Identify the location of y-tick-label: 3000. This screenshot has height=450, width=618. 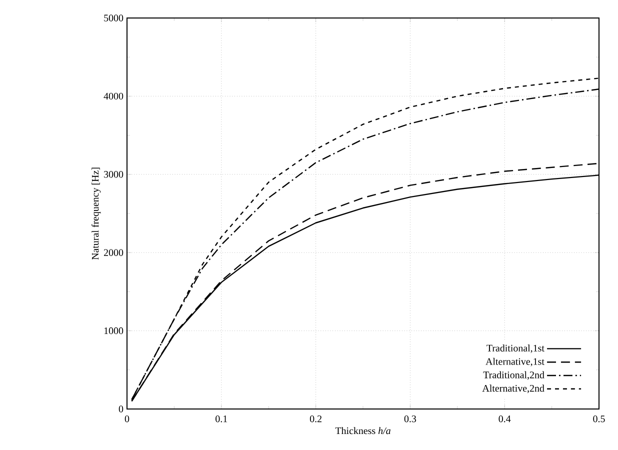
(114, 174).